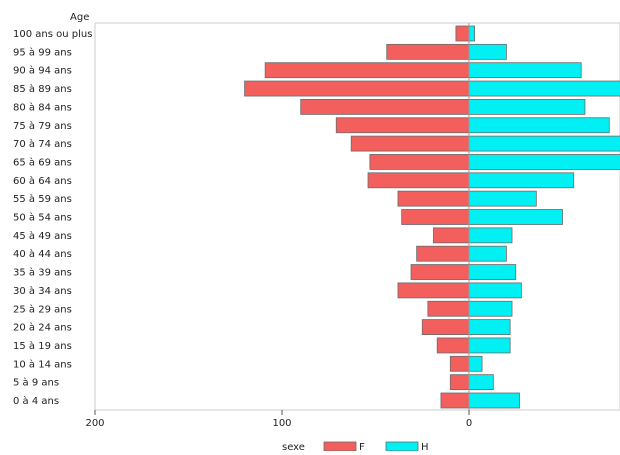 The height and width of the screenshot is (455, 620). Describe the element at coordinates (42, 364) in the screenshot. I see `category-label: 10 à 14 ans` at that location.